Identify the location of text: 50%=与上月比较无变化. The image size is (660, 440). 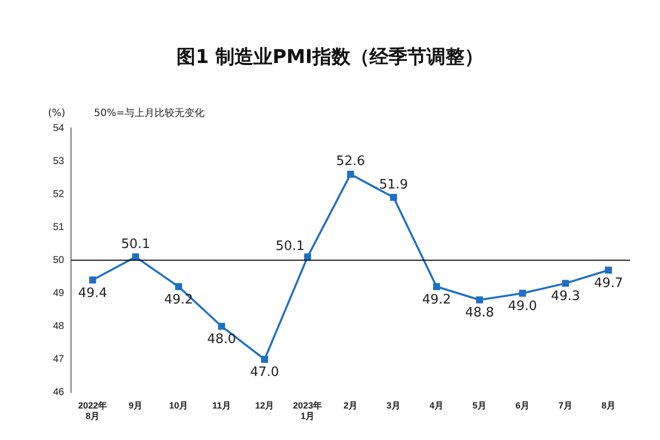
(149, 113).